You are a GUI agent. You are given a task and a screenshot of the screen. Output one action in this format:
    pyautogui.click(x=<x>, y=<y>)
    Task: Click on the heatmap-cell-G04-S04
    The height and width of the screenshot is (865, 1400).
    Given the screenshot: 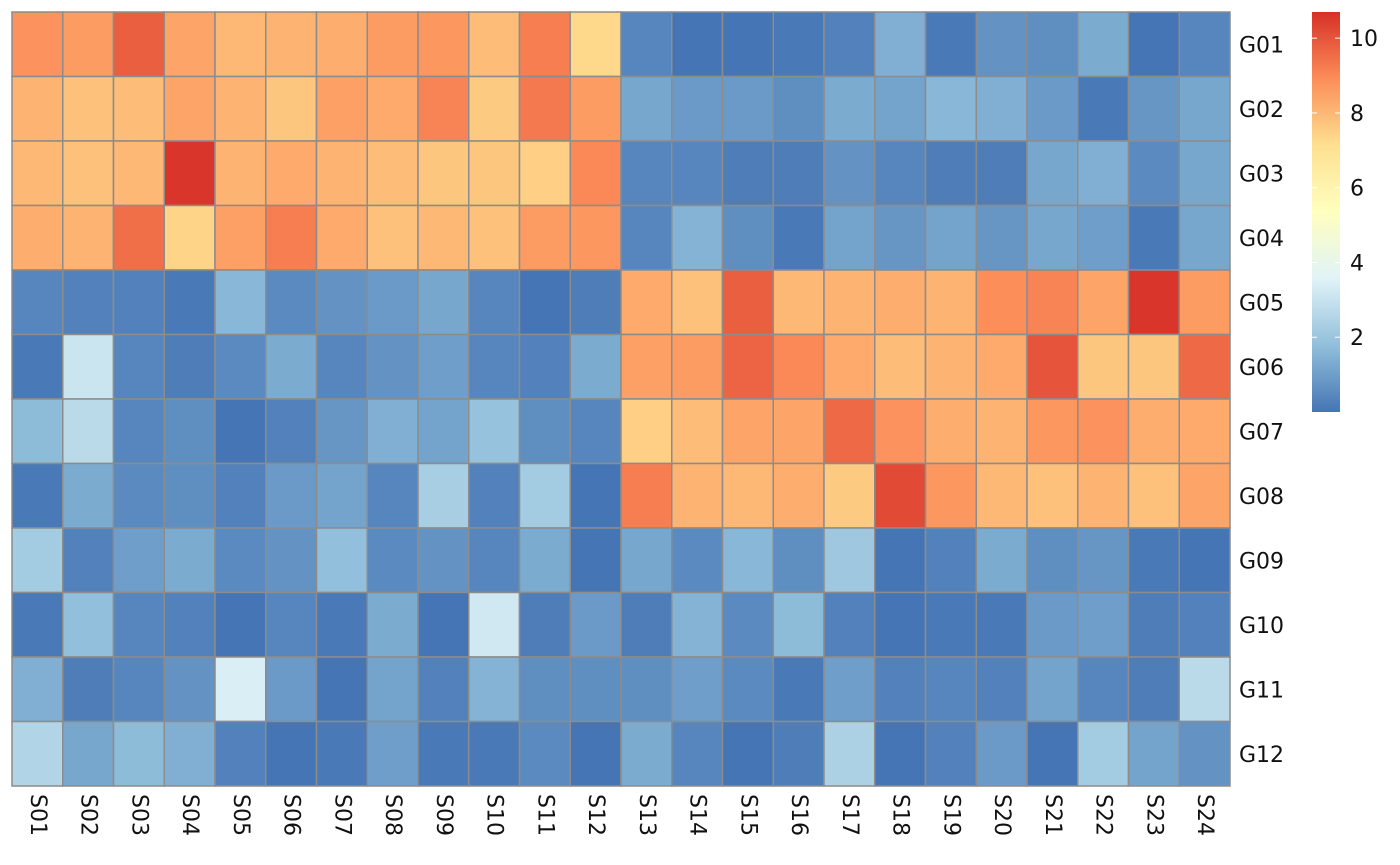 What is the action you would take?
    pyautogui.click(x=189, y=237)
    